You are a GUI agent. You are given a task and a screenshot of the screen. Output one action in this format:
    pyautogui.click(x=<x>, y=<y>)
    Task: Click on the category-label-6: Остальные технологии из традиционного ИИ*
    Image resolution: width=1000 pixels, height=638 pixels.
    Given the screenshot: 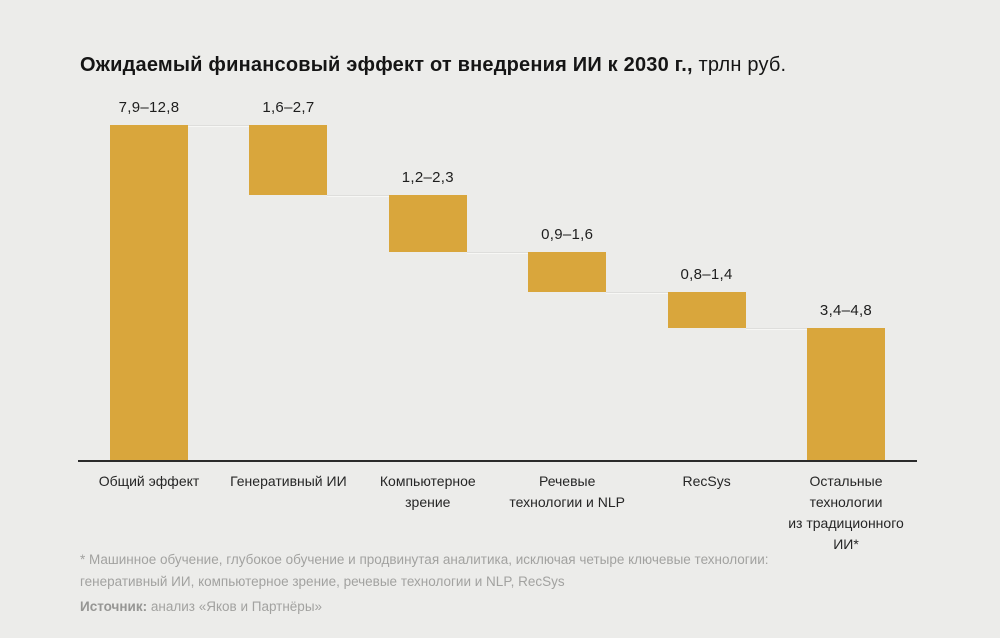 What is the action you would take?
    pyautogui.click(x=846, y=513)
    